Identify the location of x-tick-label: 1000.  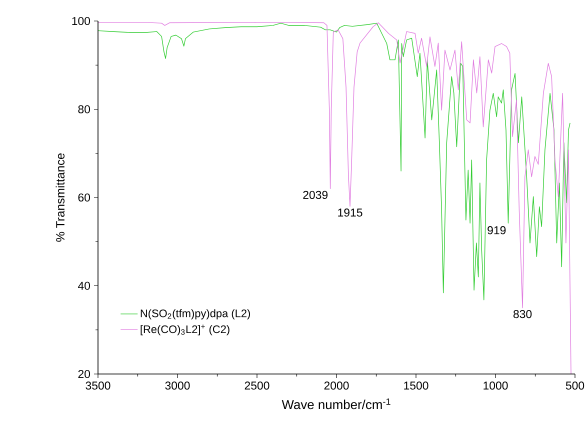
(496, 386).